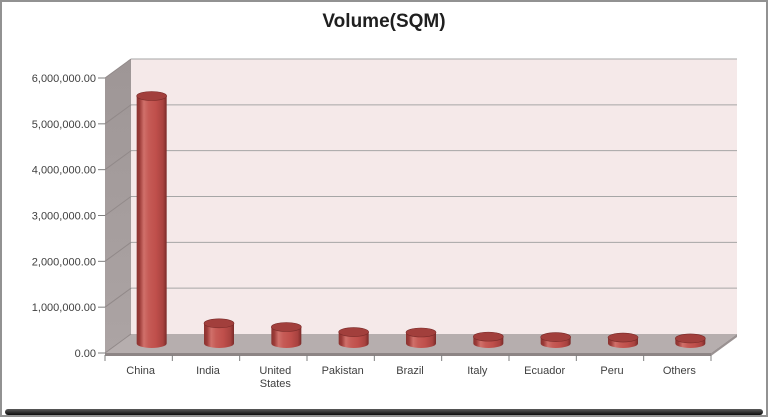 The height and width of the screenshot is (417, 768). I want to click on floor-right-edge, so click(724, 345).